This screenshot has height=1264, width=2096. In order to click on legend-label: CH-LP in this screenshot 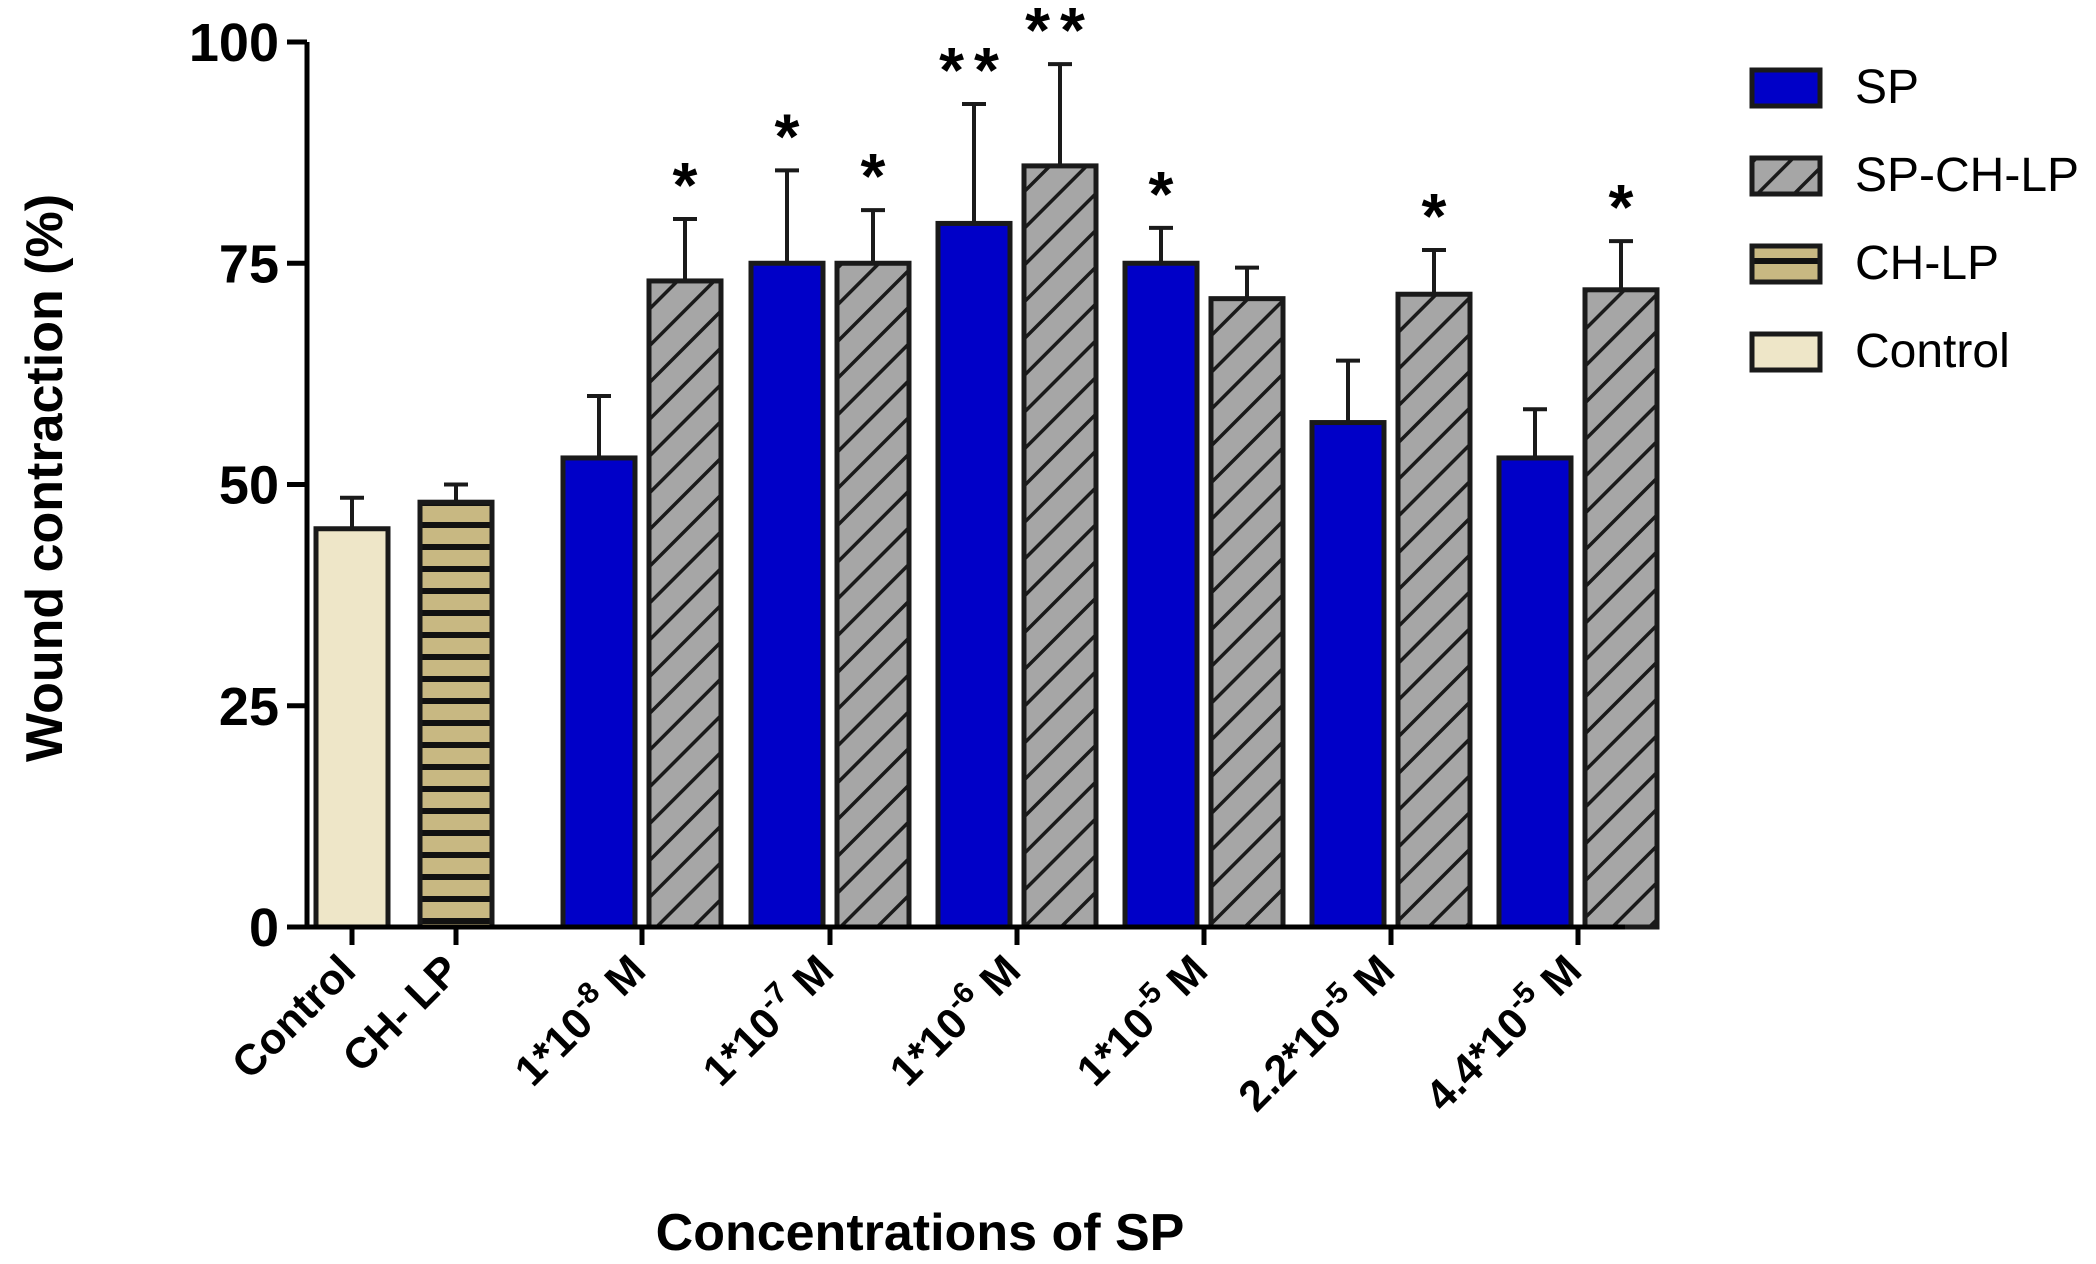, I will do `click(1927, 263)`.